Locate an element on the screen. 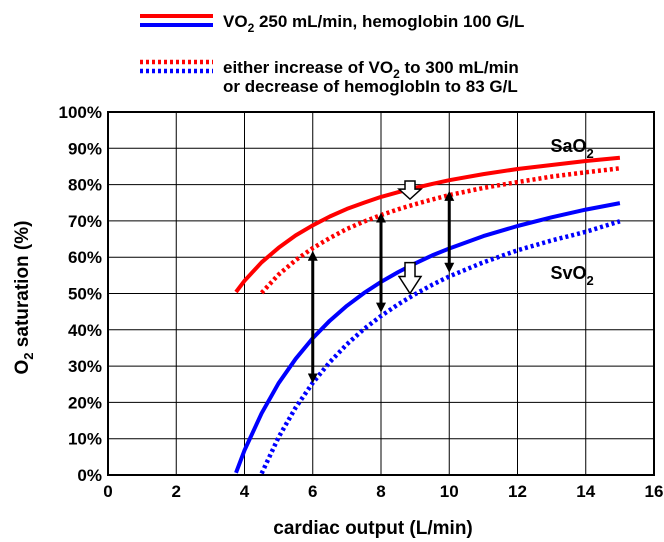 This screenshot has width=664, height=542. y-axis-title-subscript: 2 is located at coordinates (28, 355).